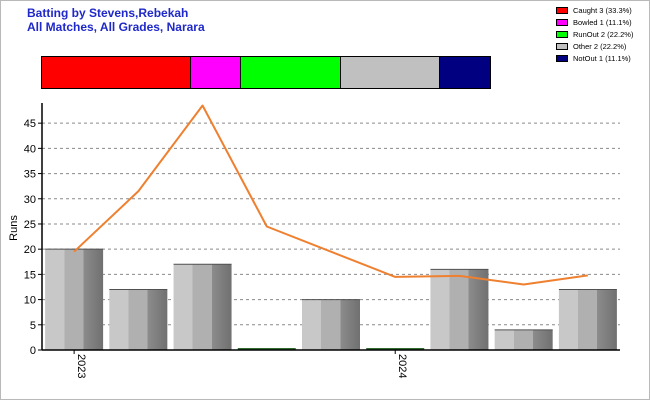 This screenshot has width=650, height=400. I want to click on stack-segment-caught, so click(117, 72).